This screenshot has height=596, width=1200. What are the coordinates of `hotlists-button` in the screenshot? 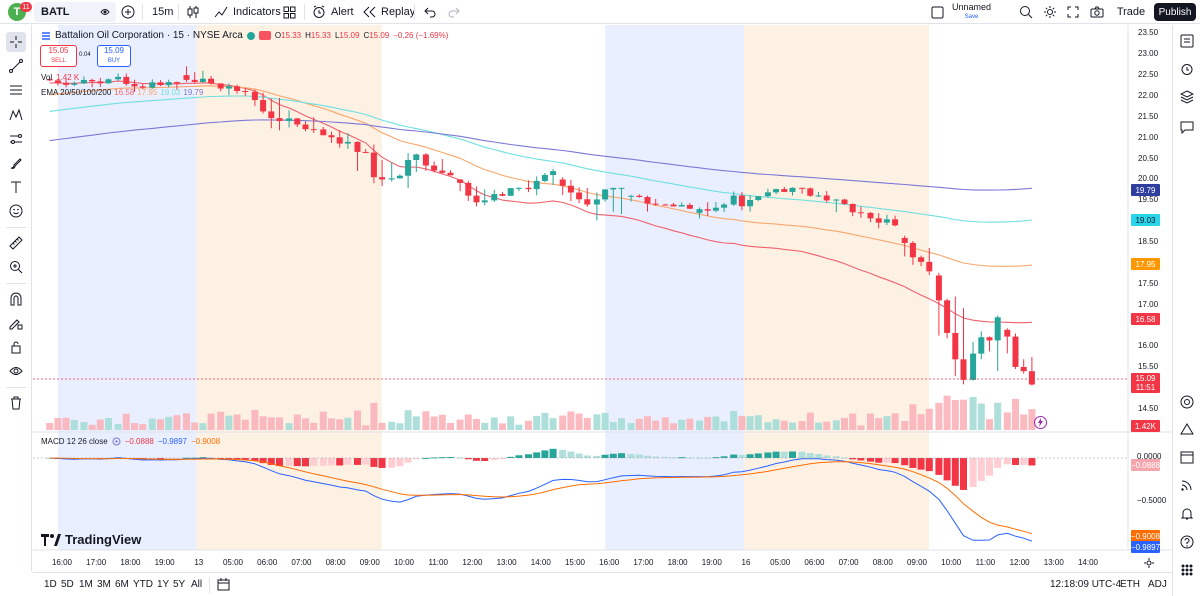 It's located at (1187, 402).